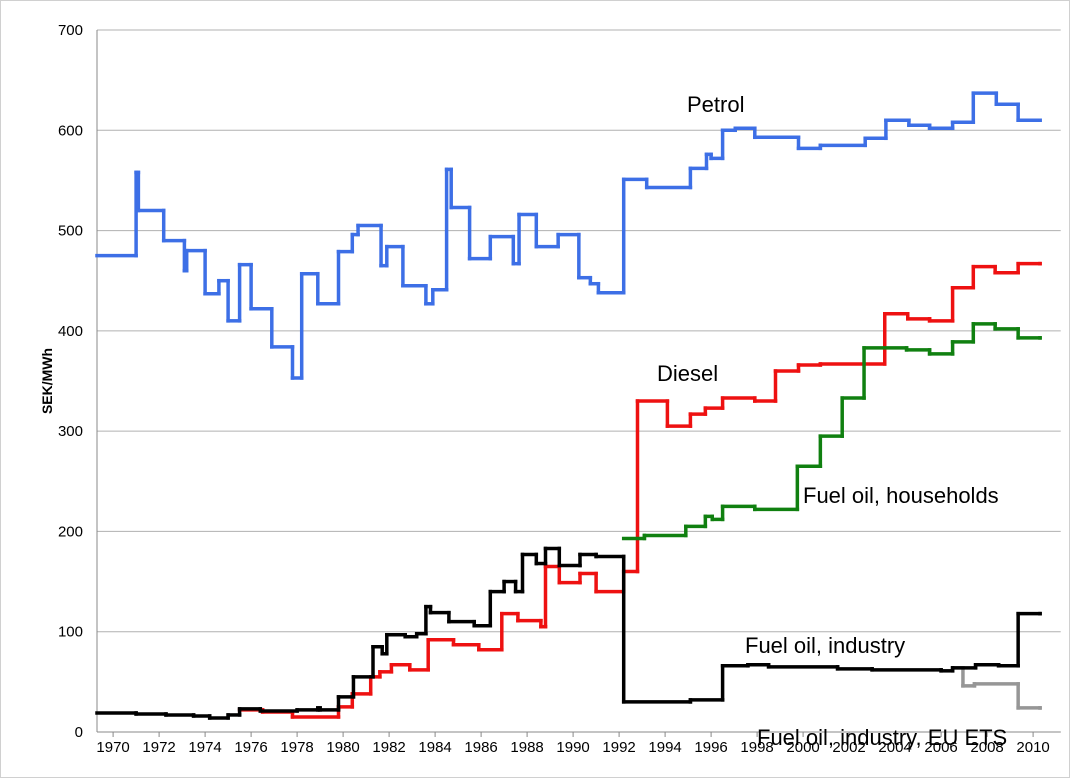 The height and width of the screenshot is (778, 1070). I want to click on x-tick-label: 1972, so click(158, 747).